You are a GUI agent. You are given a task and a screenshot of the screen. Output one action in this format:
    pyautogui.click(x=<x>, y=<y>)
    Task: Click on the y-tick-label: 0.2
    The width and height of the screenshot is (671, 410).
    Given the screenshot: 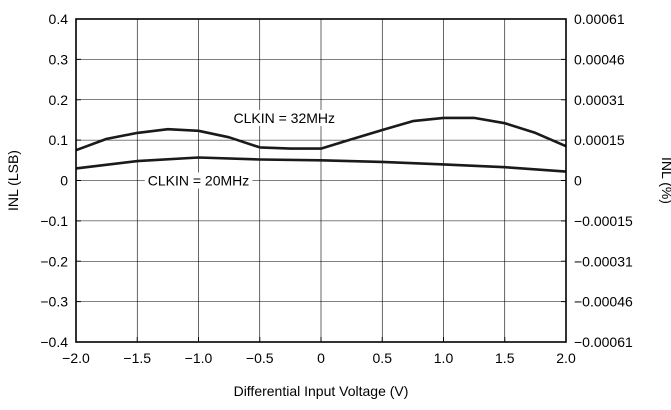 What is the action you would take?
    pyautogui.click(x=59, y=100)
    